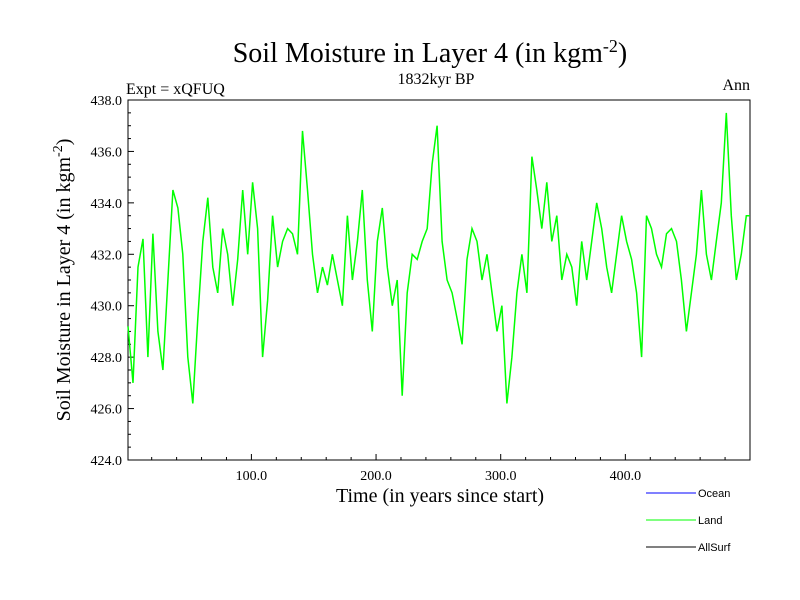 Image resolution: width=800 pixels, height=600 pixels. What do you see at coordinates (710, 521) in the screenshot?
I see `legend-label-land: Land` at bounding box center [710, 521].